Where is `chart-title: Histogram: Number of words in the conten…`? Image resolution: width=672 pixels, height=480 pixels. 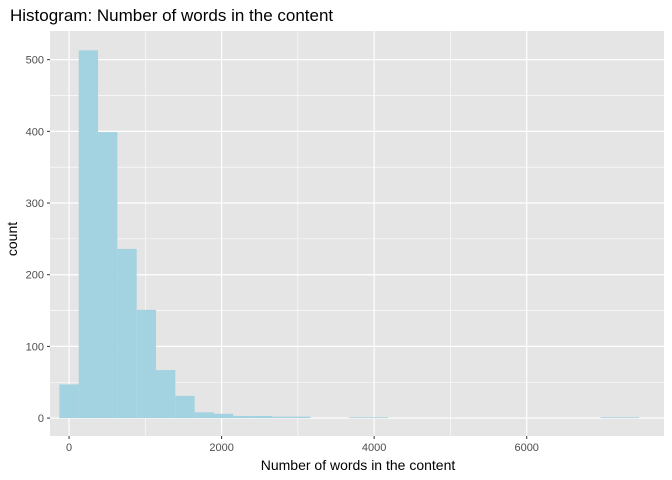 chart-title: Histogram: Number of words in the conten… is located at coordinates (171, 15).